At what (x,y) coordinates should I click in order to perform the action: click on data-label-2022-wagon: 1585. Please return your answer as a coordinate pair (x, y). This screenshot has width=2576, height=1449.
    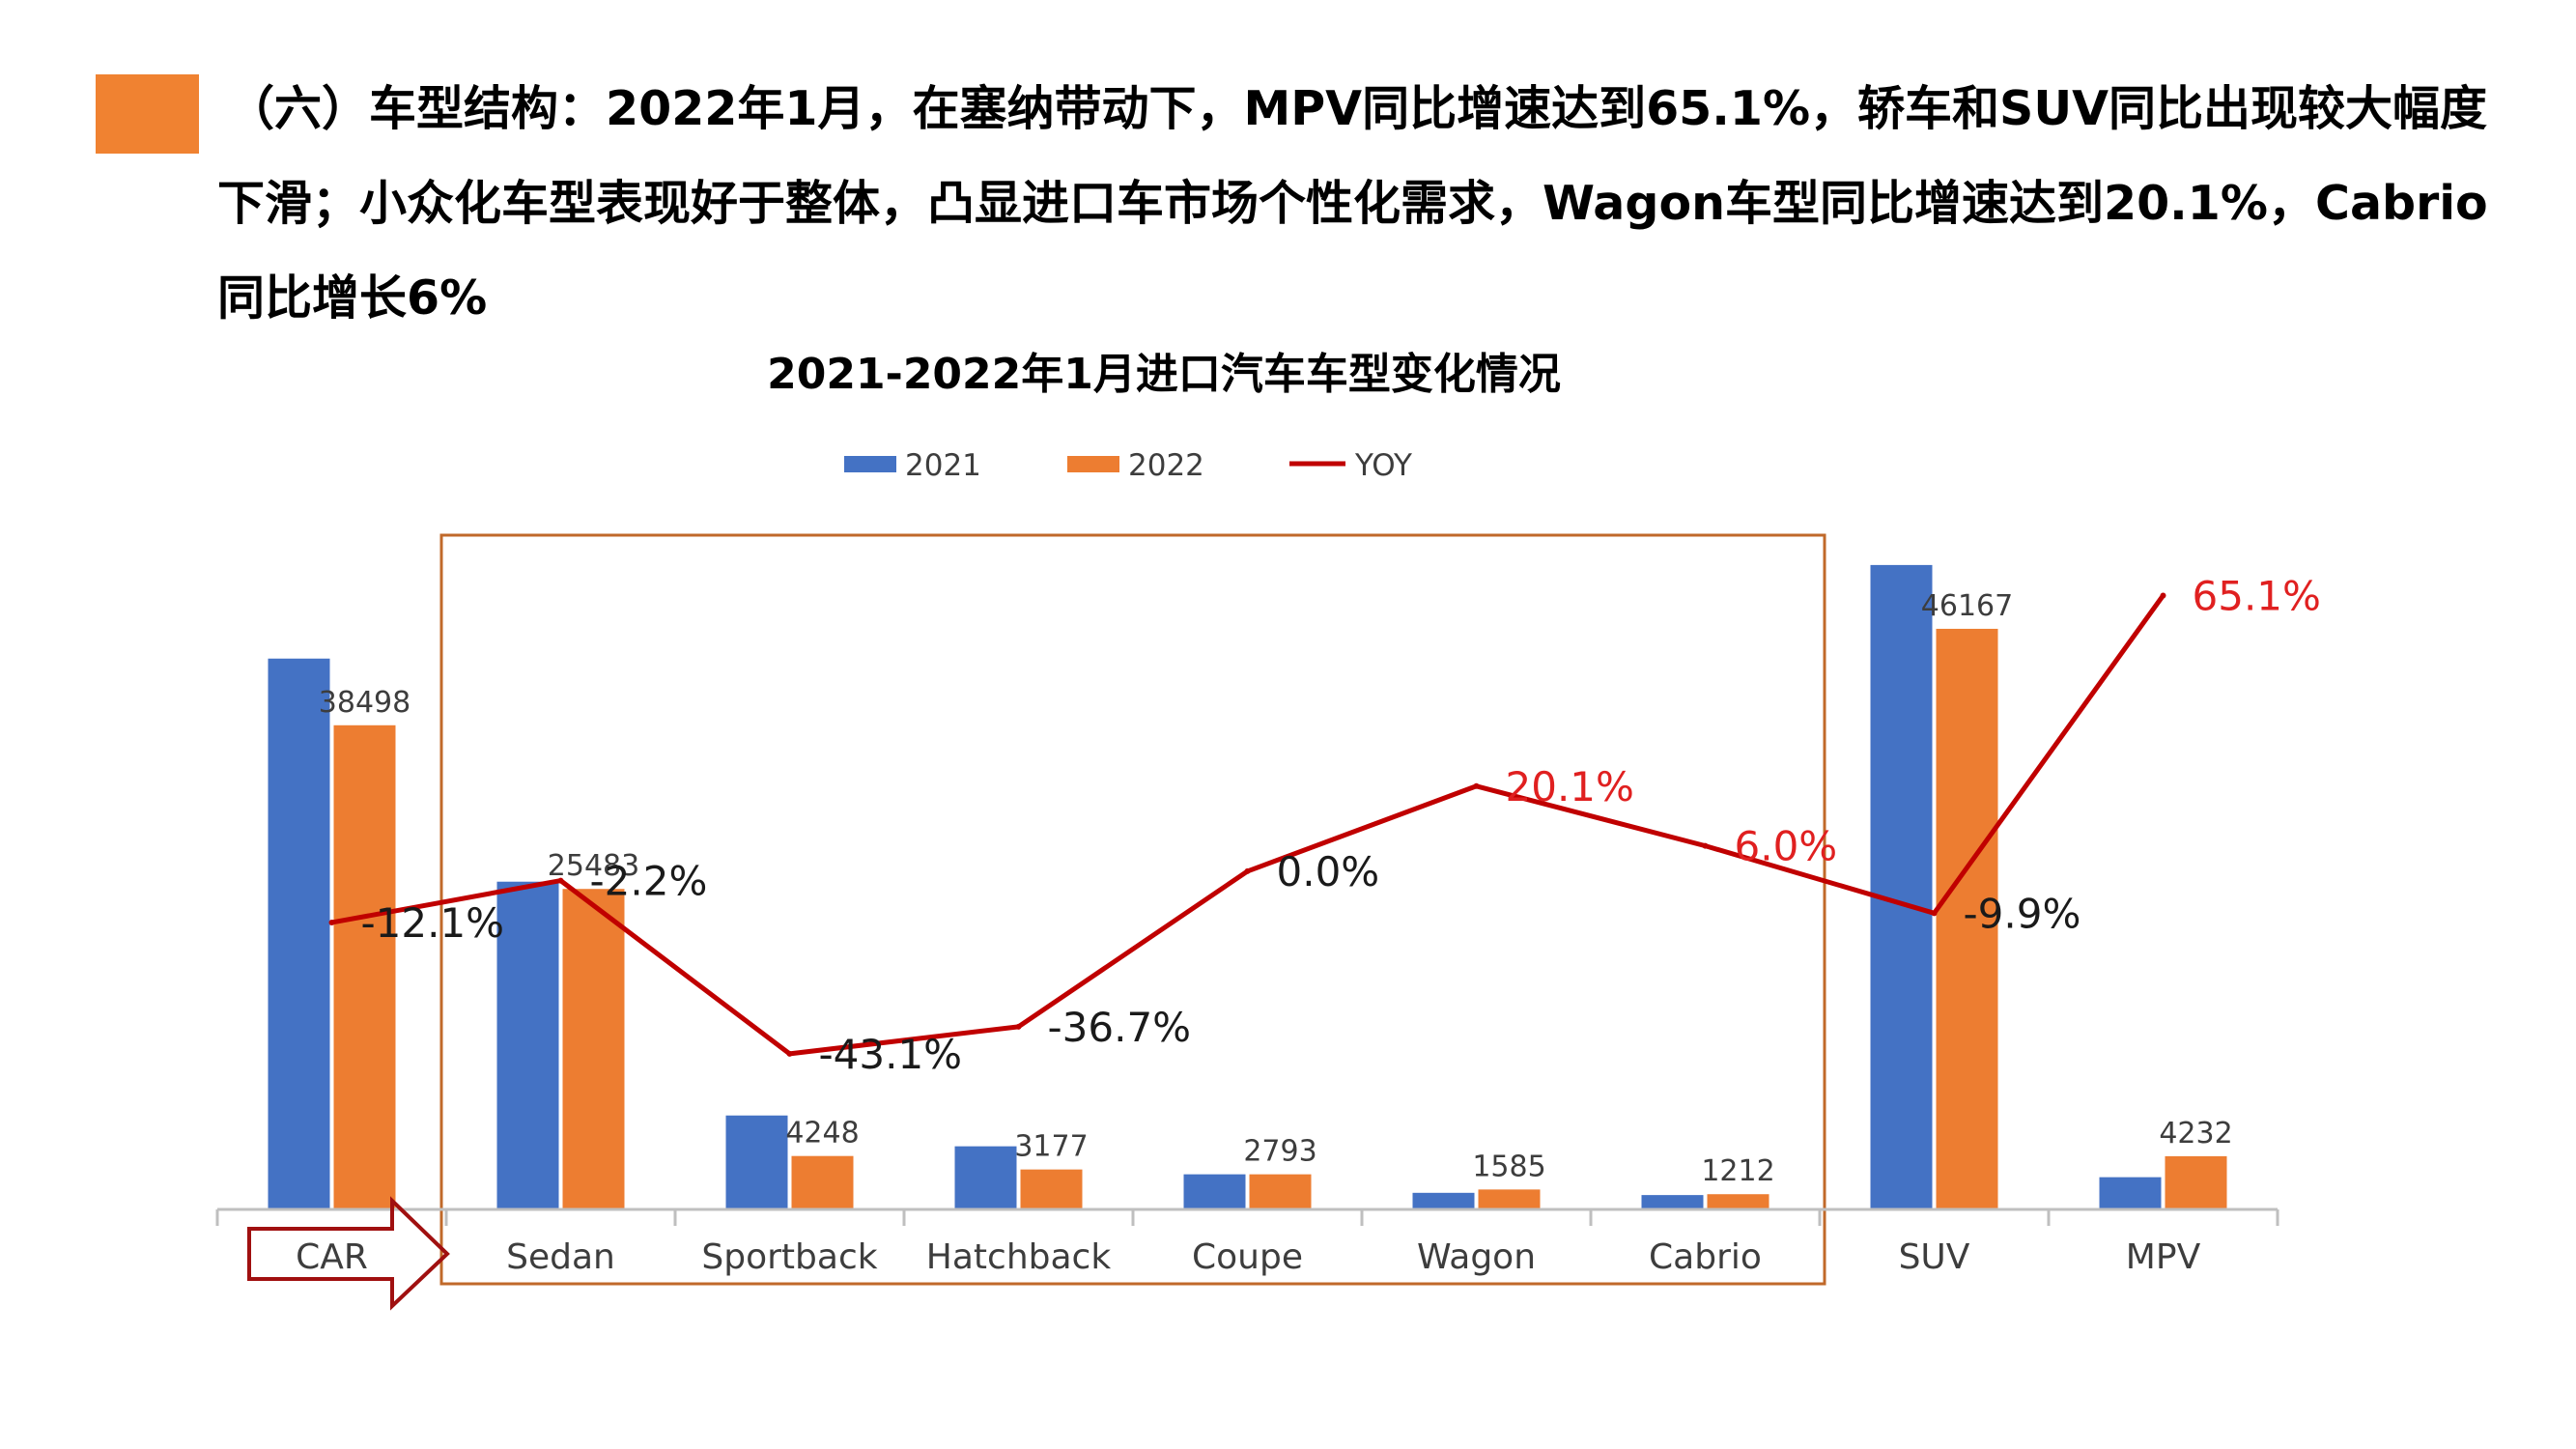
    Looking at the image, I should click on (1508, 1166).